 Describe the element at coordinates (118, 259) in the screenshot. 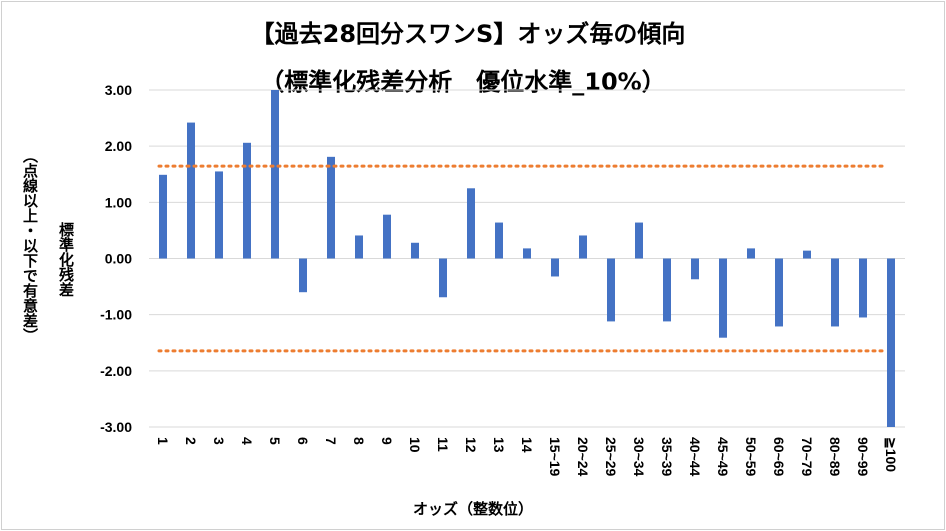

I see `y-tick-label: 0.00` at that location.